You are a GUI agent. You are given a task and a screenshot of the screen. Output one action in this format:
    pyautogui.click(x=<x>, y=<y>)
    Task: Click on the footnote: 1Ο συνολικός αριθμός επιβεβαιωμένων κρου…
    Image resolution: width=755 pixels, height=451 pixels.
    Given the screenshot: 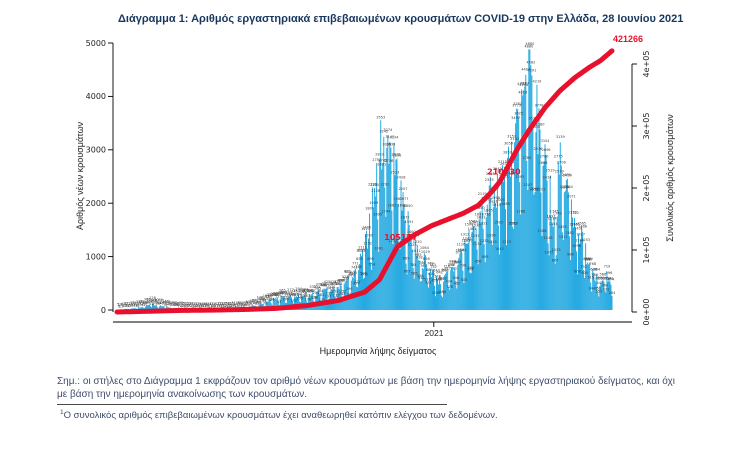 What is the action you would take?
    pyautogui.click(x=279, y=415)
    